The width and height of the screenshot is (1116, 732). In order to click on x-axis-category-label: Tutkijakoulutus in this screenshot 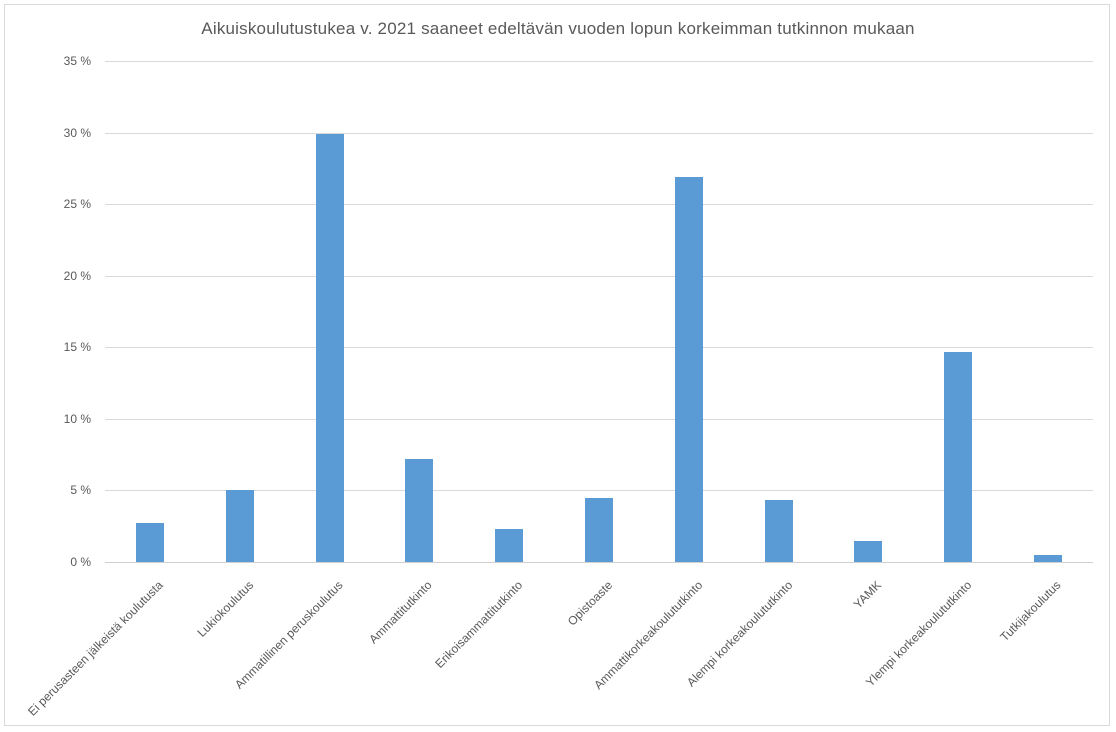, I will do `click(1030, 611)`.